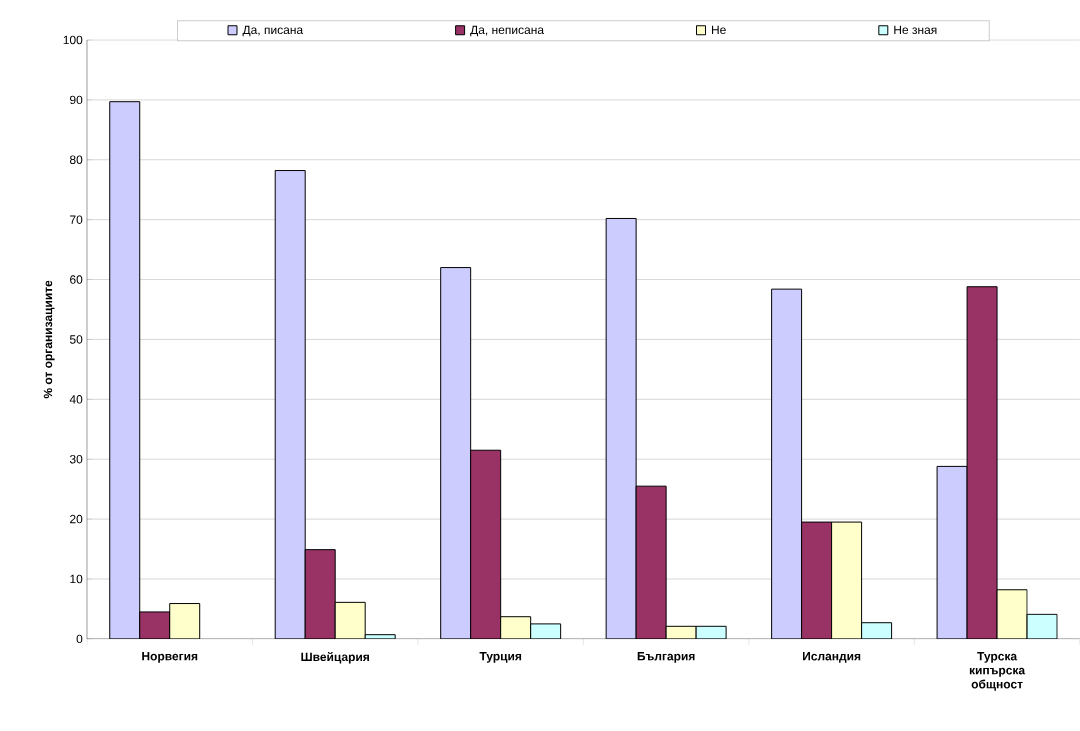 The width and height of the screenshot is (1080, 731). I want to click on y-tick-label: 0, so click(79, 639).